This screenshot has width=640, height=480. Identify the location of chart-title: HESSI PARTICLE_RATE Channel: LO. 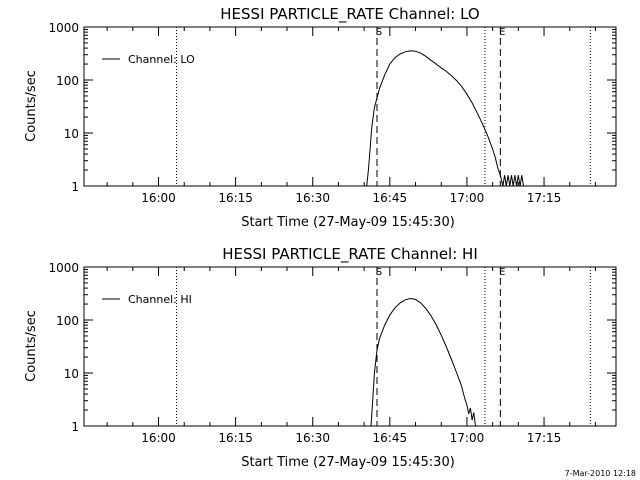
(349, 14).